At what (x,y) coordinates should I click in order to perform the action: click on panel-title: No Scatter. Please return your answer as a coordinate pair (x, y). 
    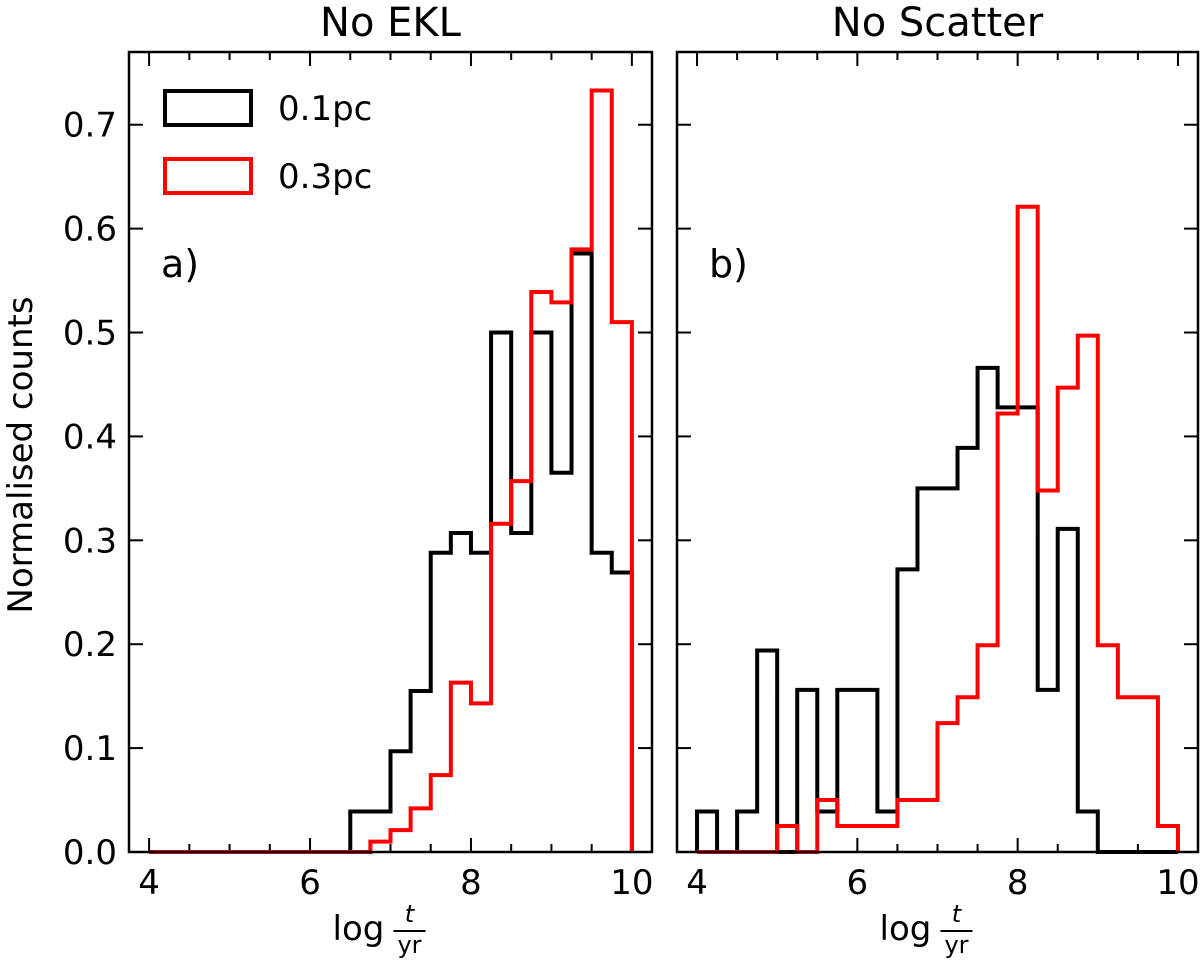
    Looking at the image, I should click on (938, 23).